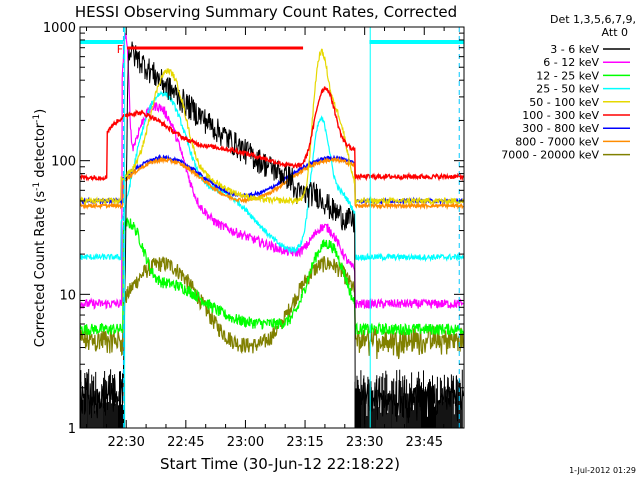 The width and height of the screenshot is (640, 480). What do you see at coordinates (280, 464) in the screenshot?
I see `x-axis-label: Start Time (30-Jun-12 22:18:22)` at bounding box center [280, 464].